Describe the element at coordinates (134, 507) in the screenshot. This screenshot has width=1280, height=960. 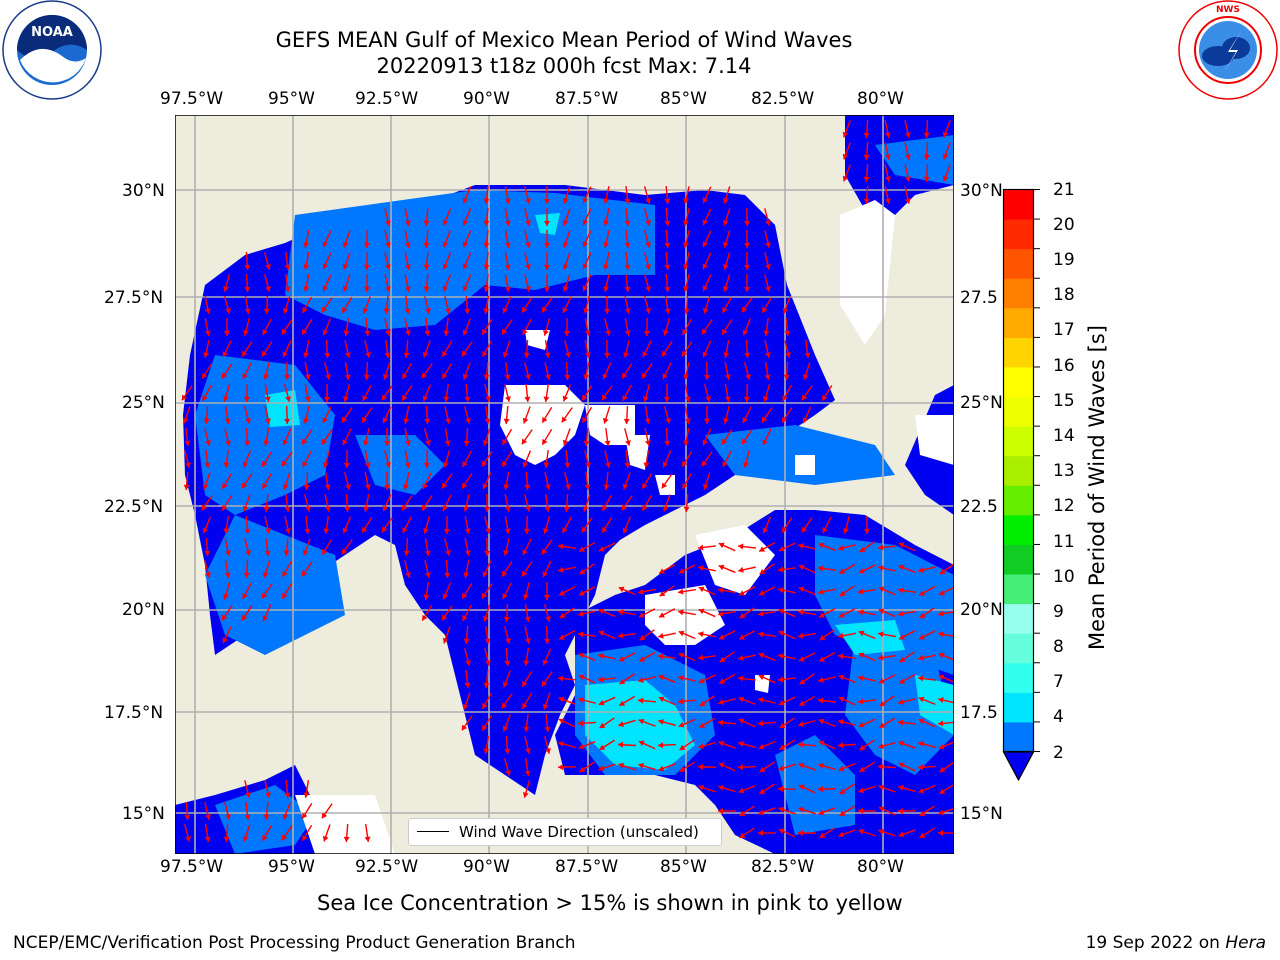
I see `lat-label-left: 22.5°N` at that location.